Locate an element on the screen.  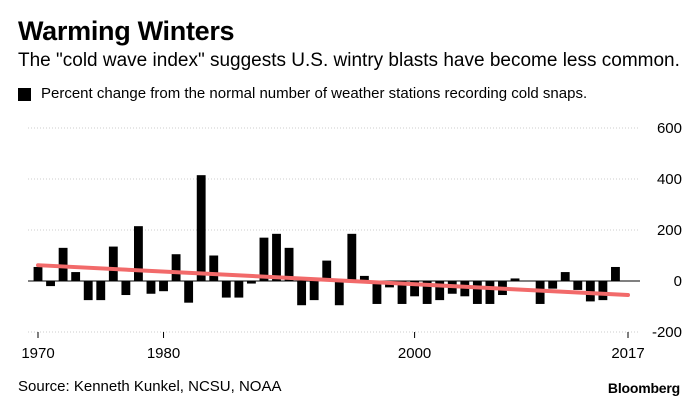
trend-line-path is located at coordinates (333, 280).